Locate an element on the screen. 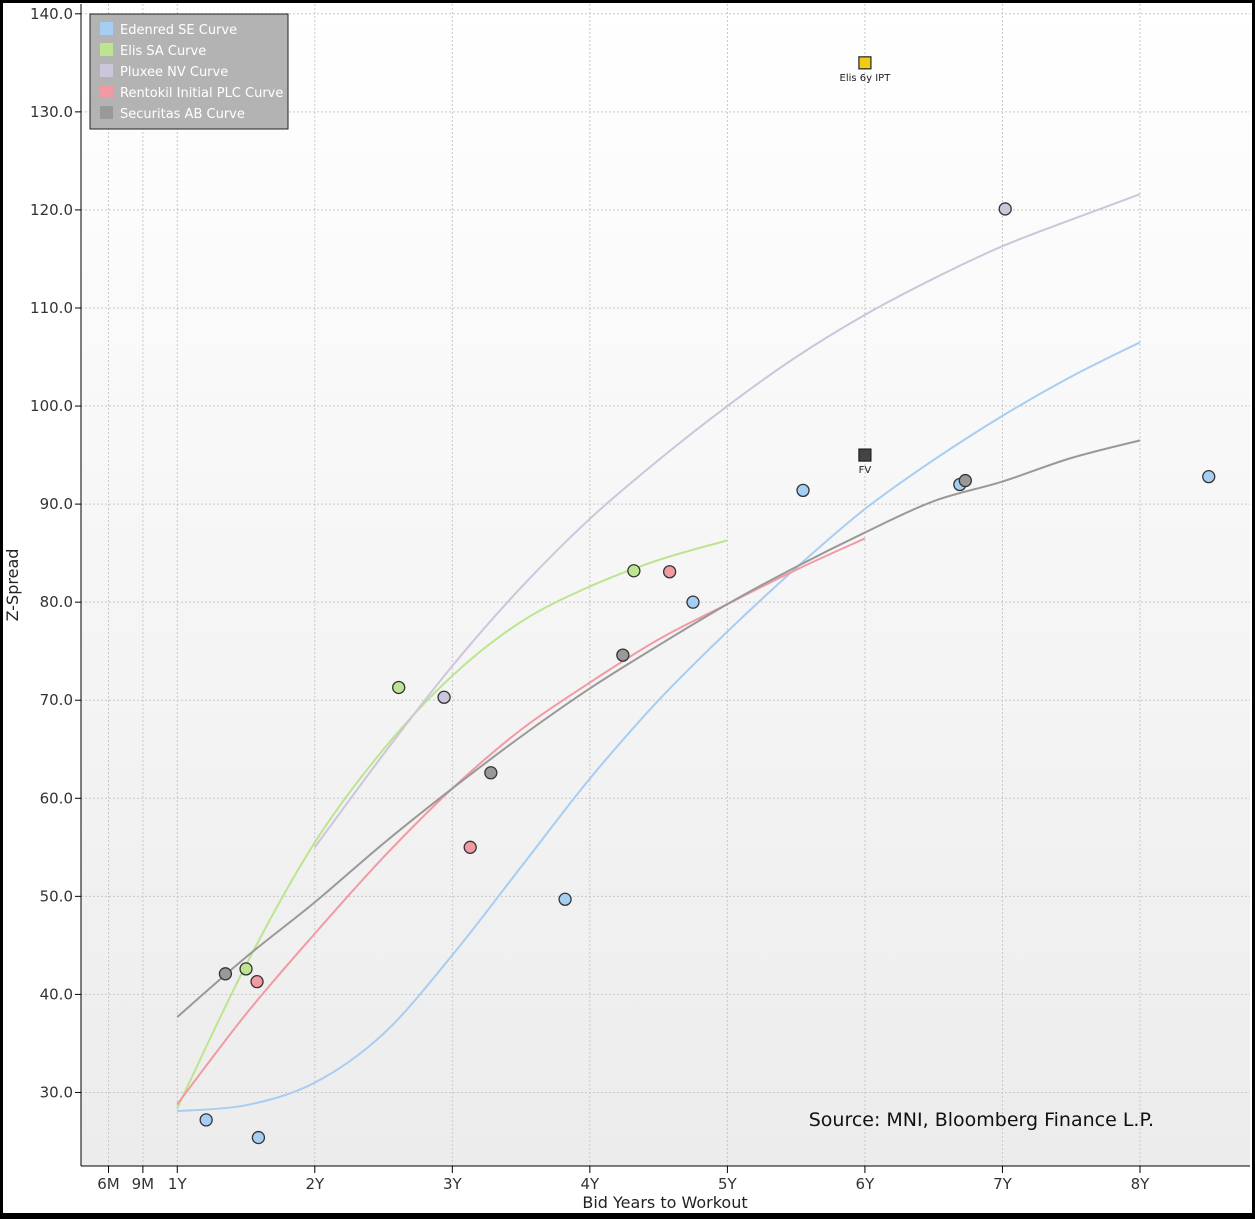 This screenshot has width=1255, height=1219. y-tick-label: 130.0 is located at coordinates (51, 112).